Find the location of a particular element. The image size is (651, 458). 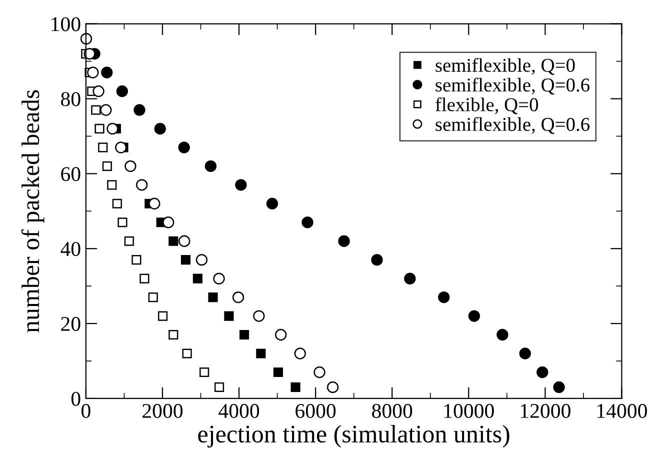

y-tick-label: 0 is located at coordinates (75, 399).